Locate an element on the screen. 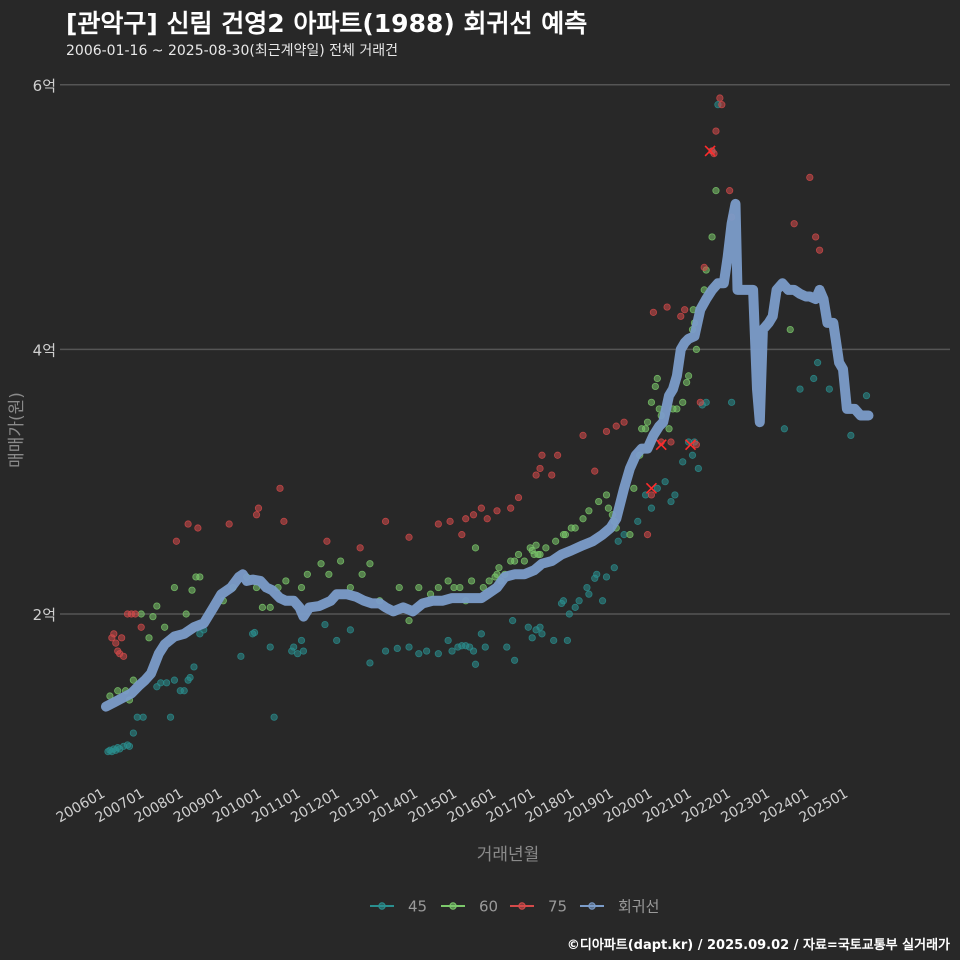  legend: 45 60 75 회귀선 is located at coordinates (514, 907).